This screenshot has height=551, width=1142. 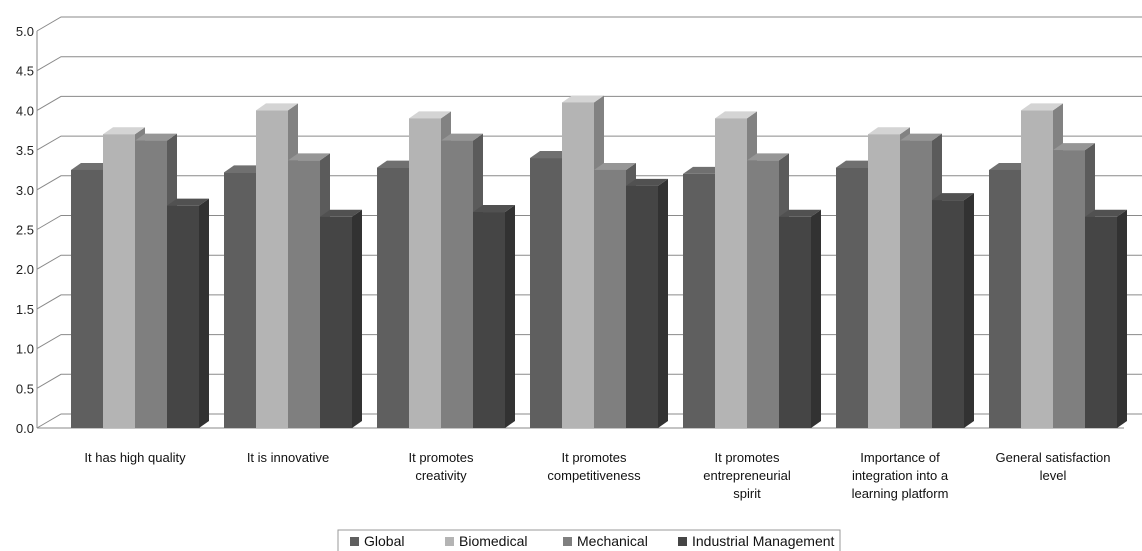 I want to click on x-tick-label: It promotes creativity, so click(x=441, y=466).